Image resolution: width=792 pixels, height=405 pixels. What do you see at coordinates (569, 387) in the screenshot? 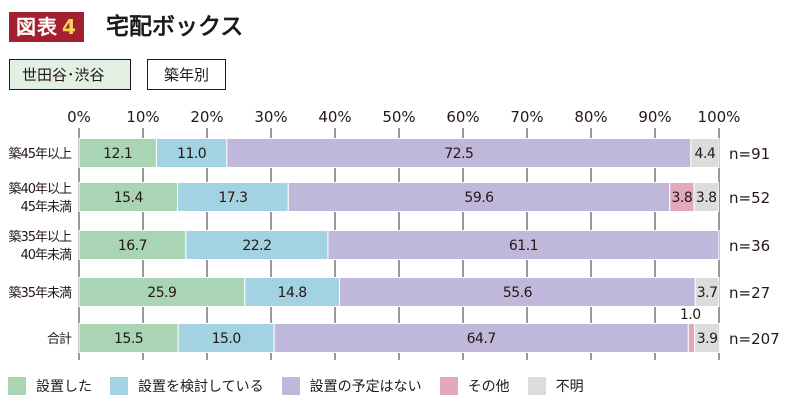
I see `legend-label: 不明` at bounding box center [569, 387].